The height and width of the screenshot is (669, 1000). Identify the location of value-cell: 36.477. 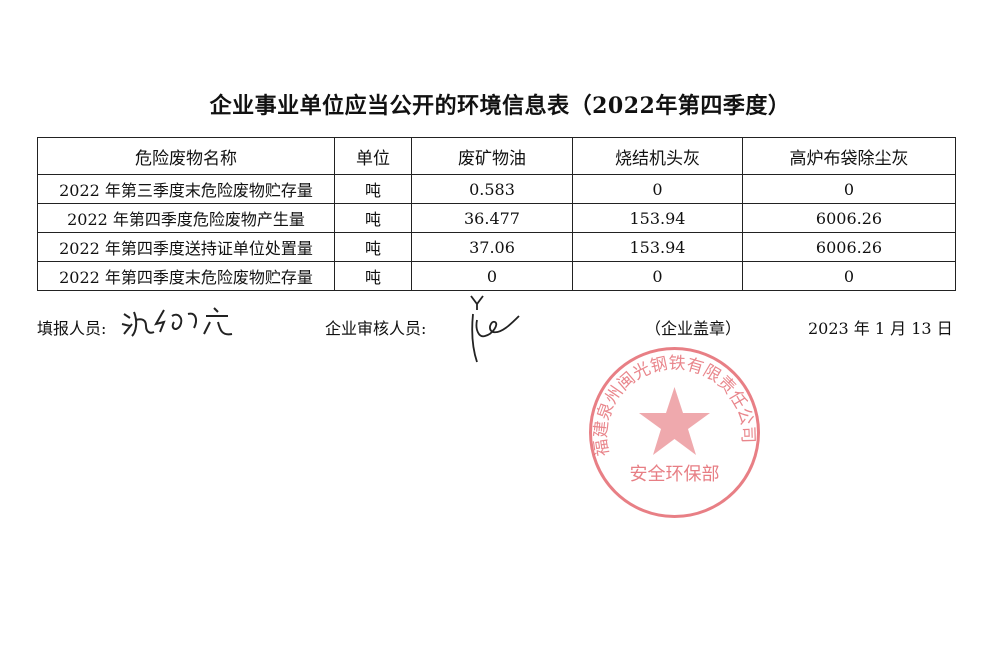
(492, 218).